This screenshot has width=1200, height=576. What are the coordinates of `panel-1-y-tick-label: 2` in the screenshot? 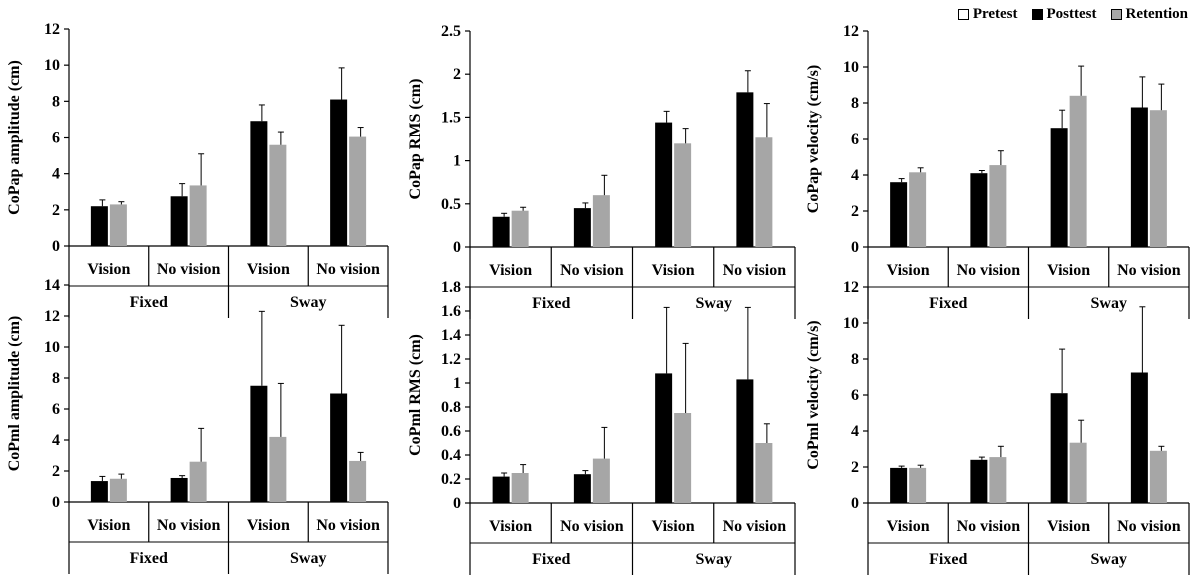 It's located at (56, 210).